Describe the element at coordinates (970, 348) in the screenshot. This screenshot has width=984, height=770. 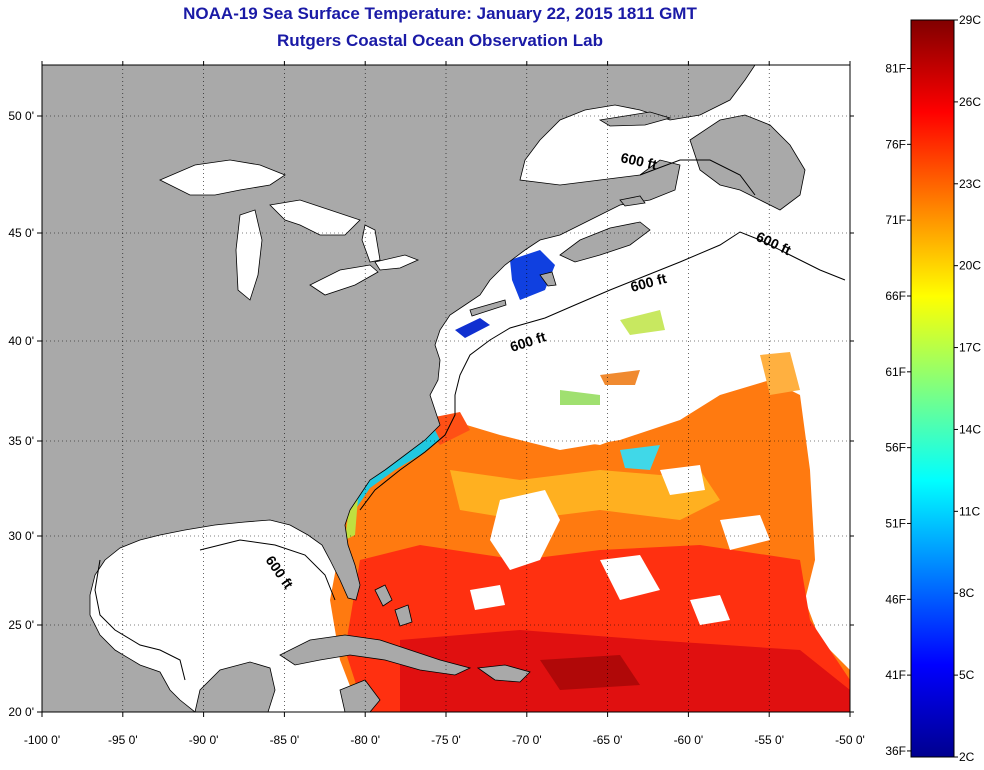
I see `colorbar-label-c: 17C` at that location.